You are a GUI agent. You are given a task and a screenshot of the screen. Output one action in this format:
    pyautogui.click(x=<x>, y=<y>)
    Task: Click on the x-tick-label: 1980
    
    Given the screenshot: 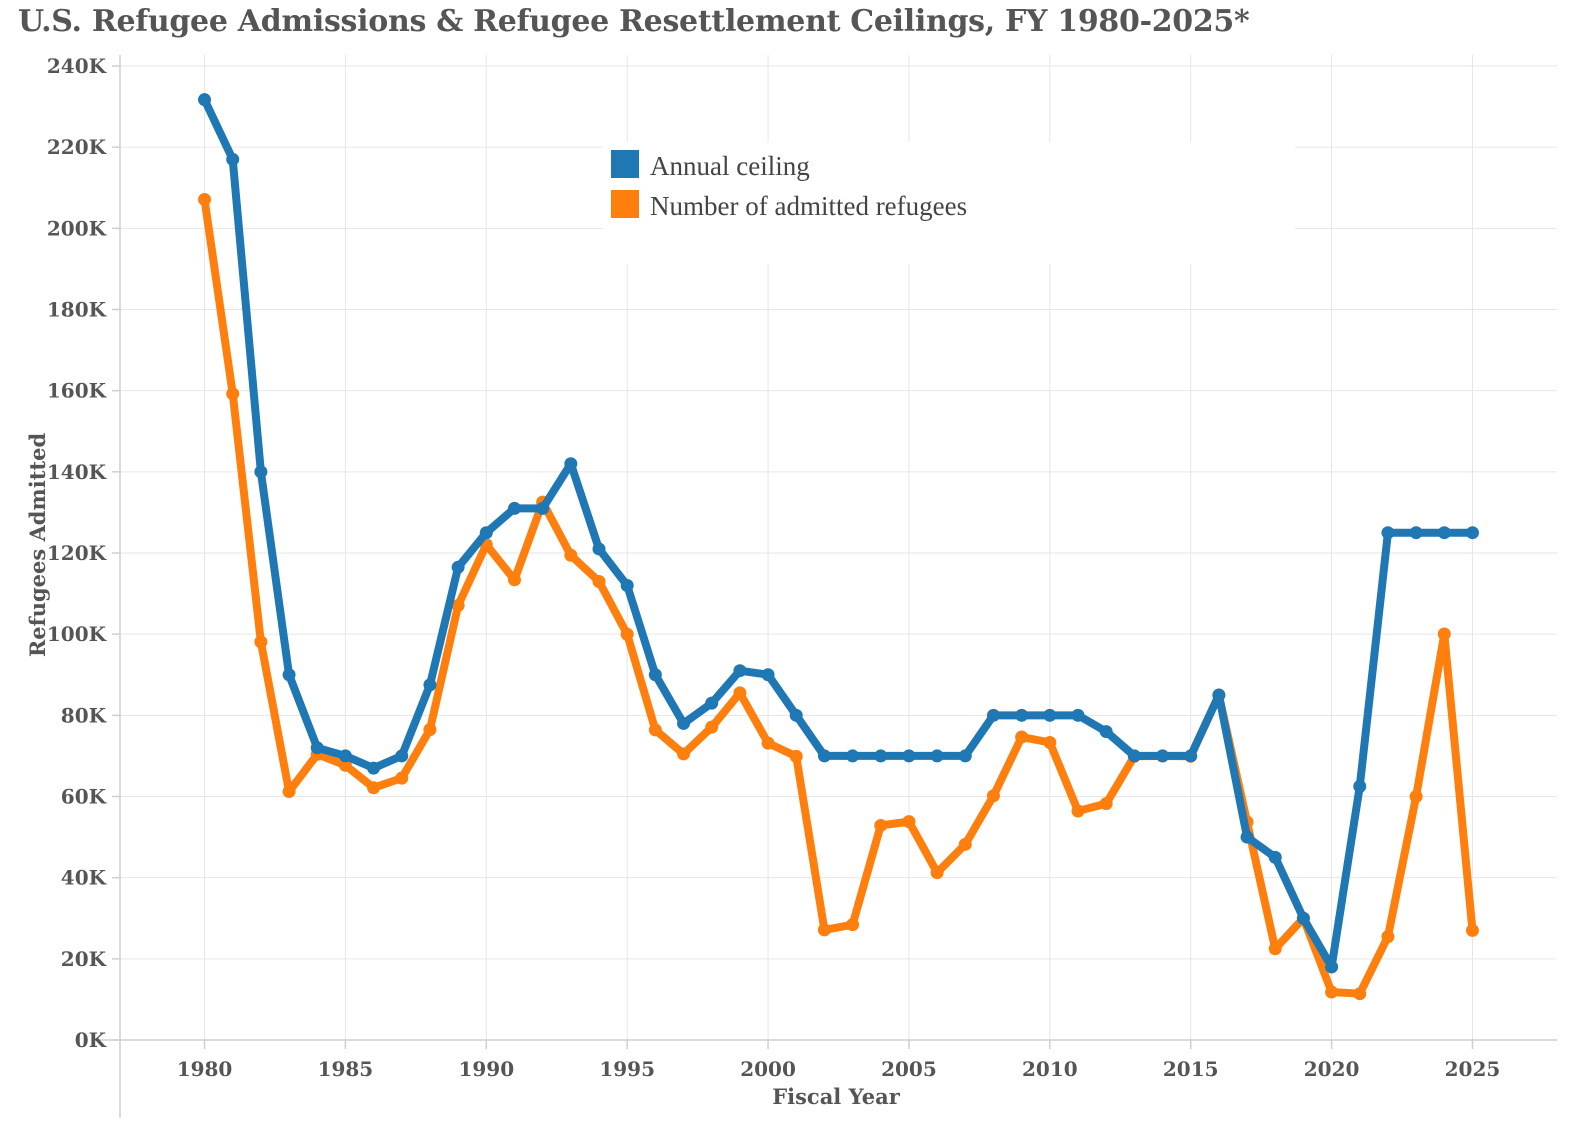 What is the action you would take?
    pyautogui.click(x=205, y=1069)
    